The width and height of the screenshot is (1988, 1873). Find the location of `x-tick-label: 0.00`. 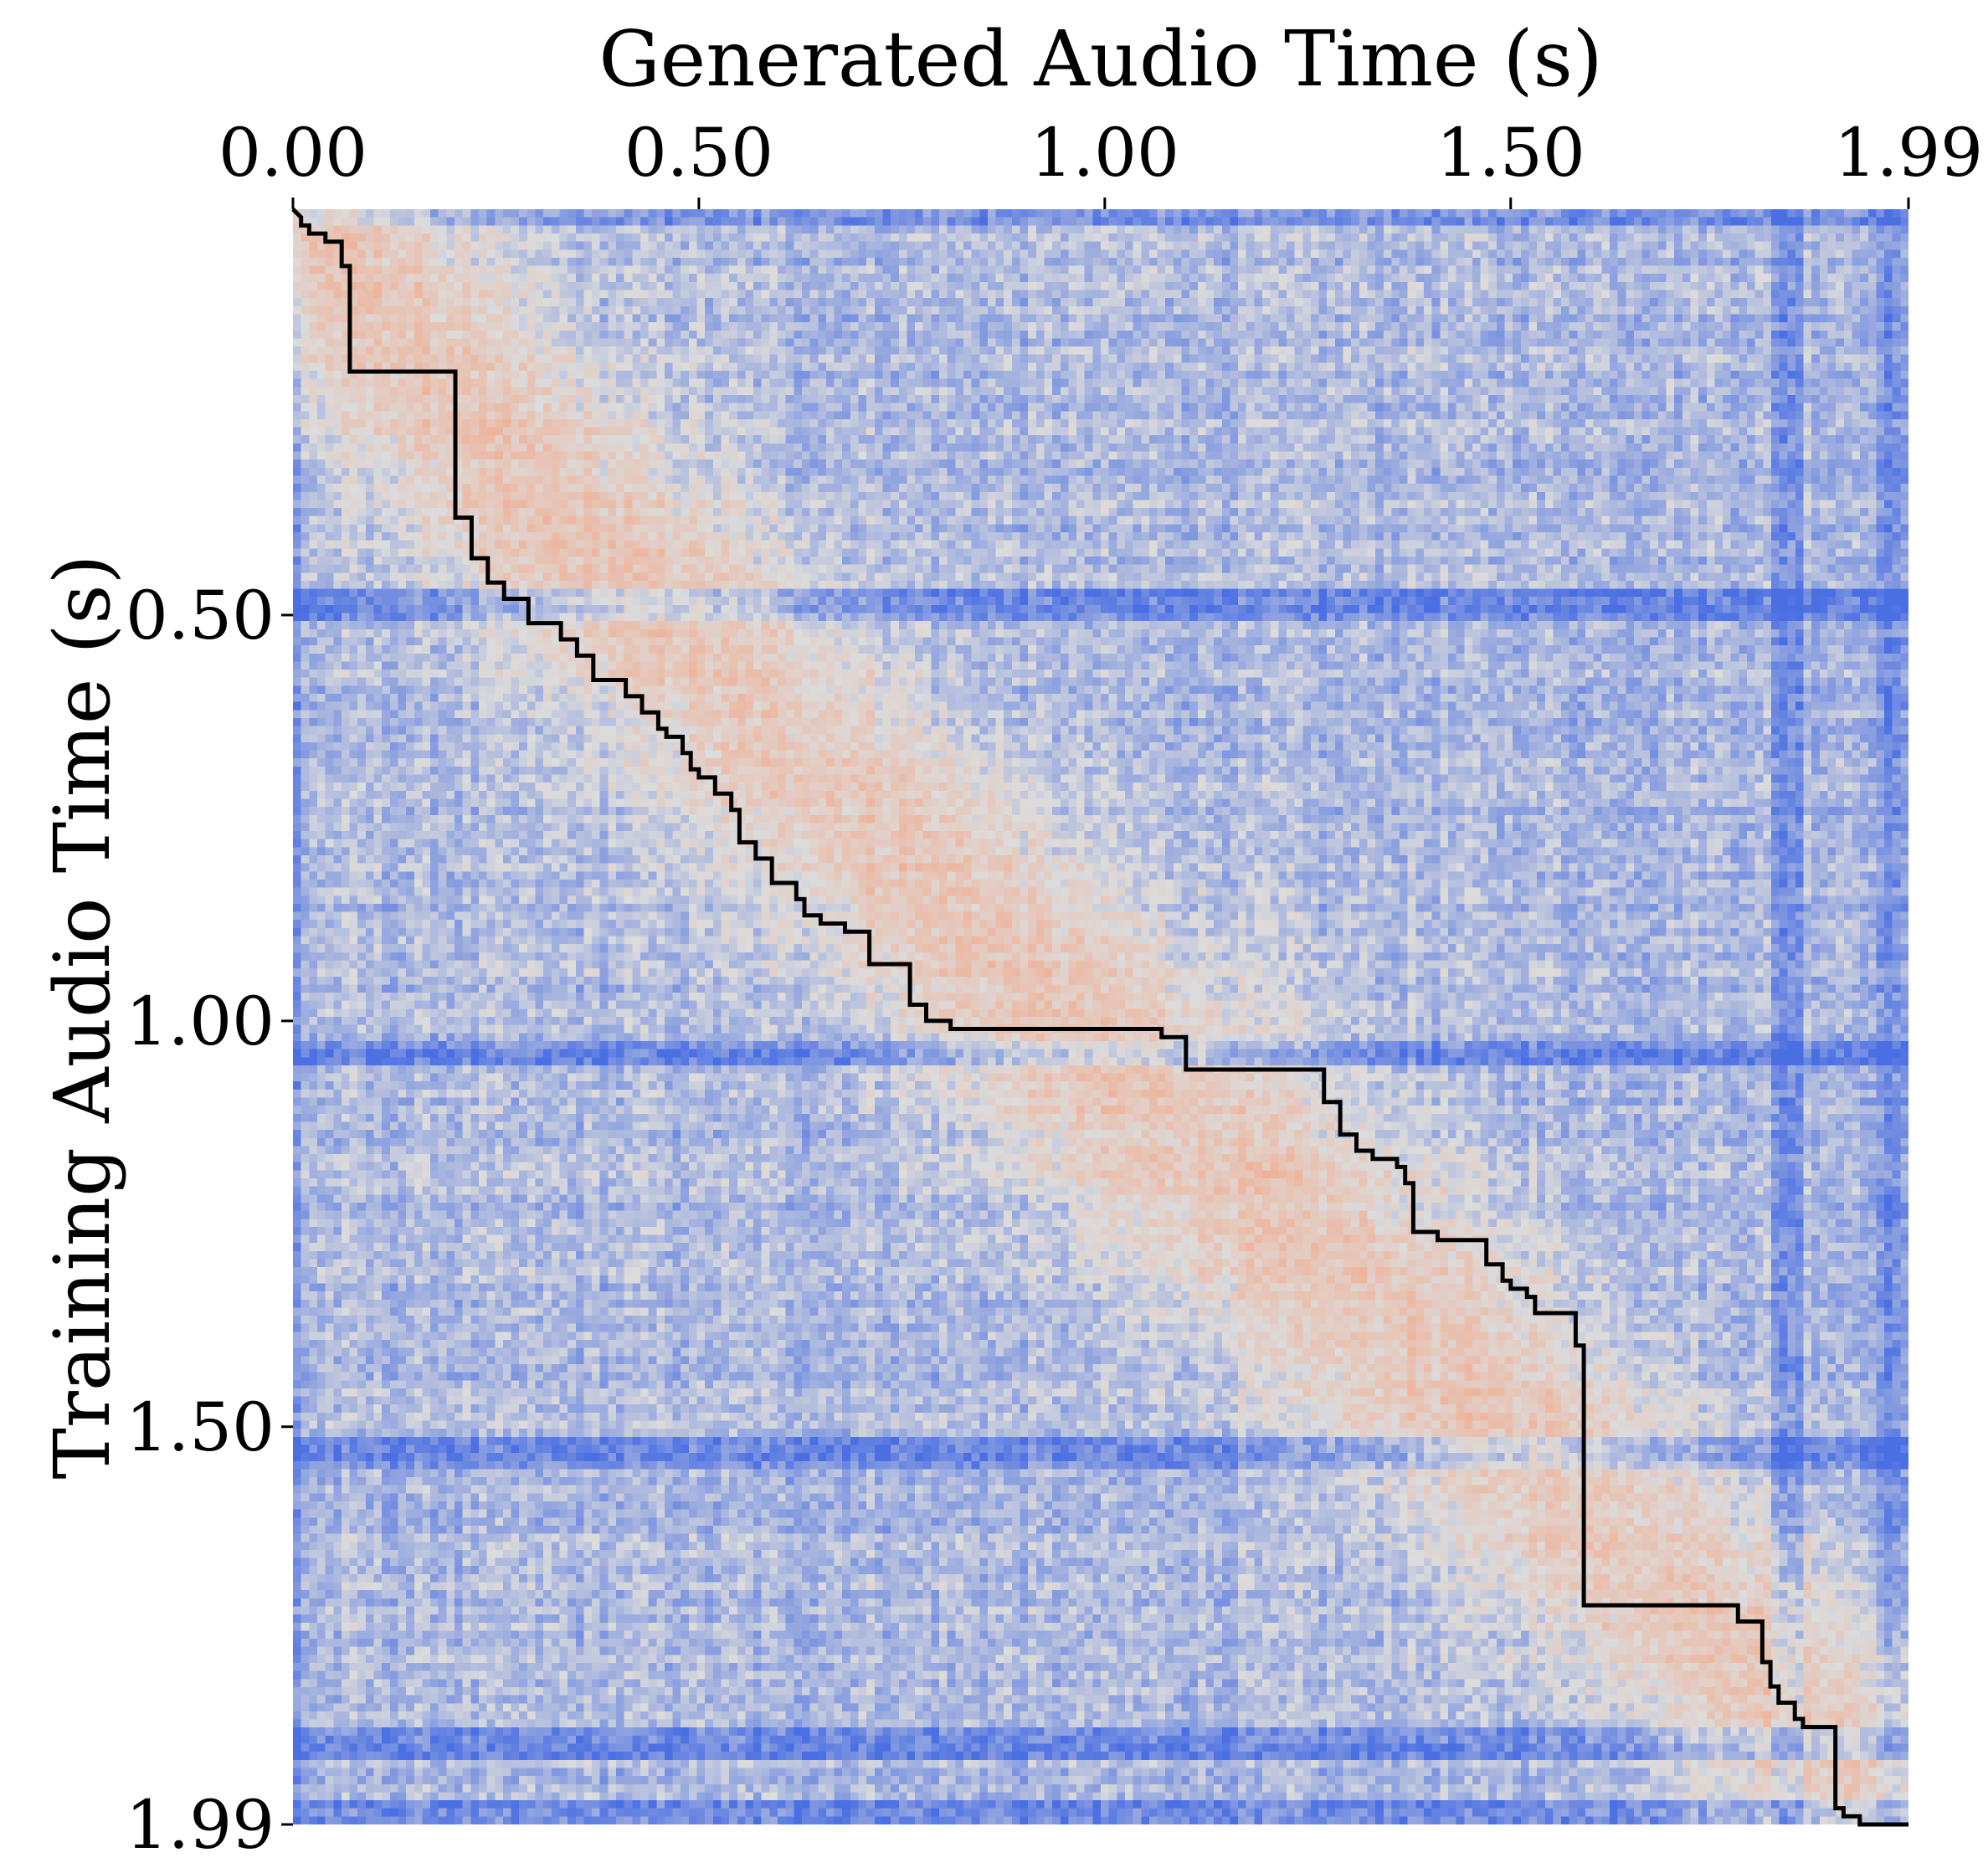

x-tick-label: 0.00 is located at coordinates (292, 153).